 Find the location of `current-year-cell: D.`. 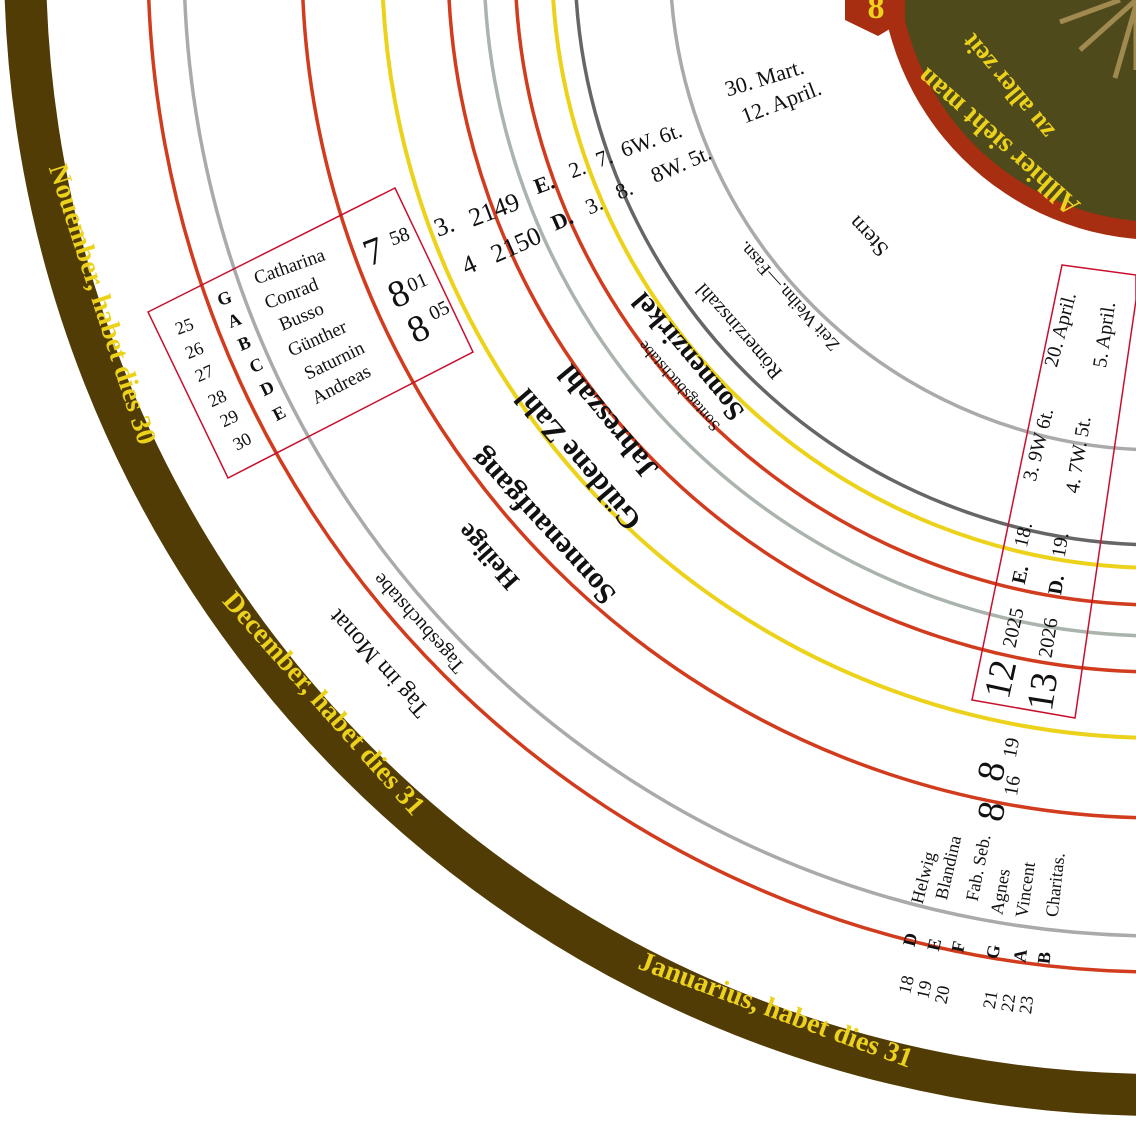

current-year-cell: D. is located at coordinates (1056, 584).